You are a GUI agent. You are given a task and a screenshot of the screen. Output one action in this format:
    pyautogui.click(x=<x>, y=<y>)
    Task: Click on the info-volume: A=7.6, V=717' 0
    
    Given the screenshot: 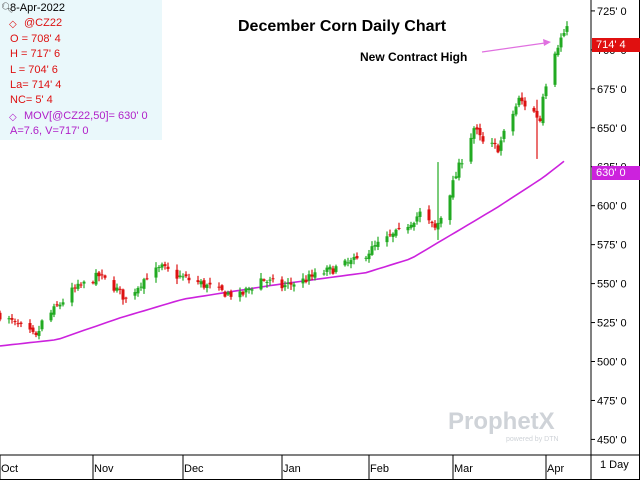 What is the action you would take?
    pyautogui.click(x=49, y=131)
    